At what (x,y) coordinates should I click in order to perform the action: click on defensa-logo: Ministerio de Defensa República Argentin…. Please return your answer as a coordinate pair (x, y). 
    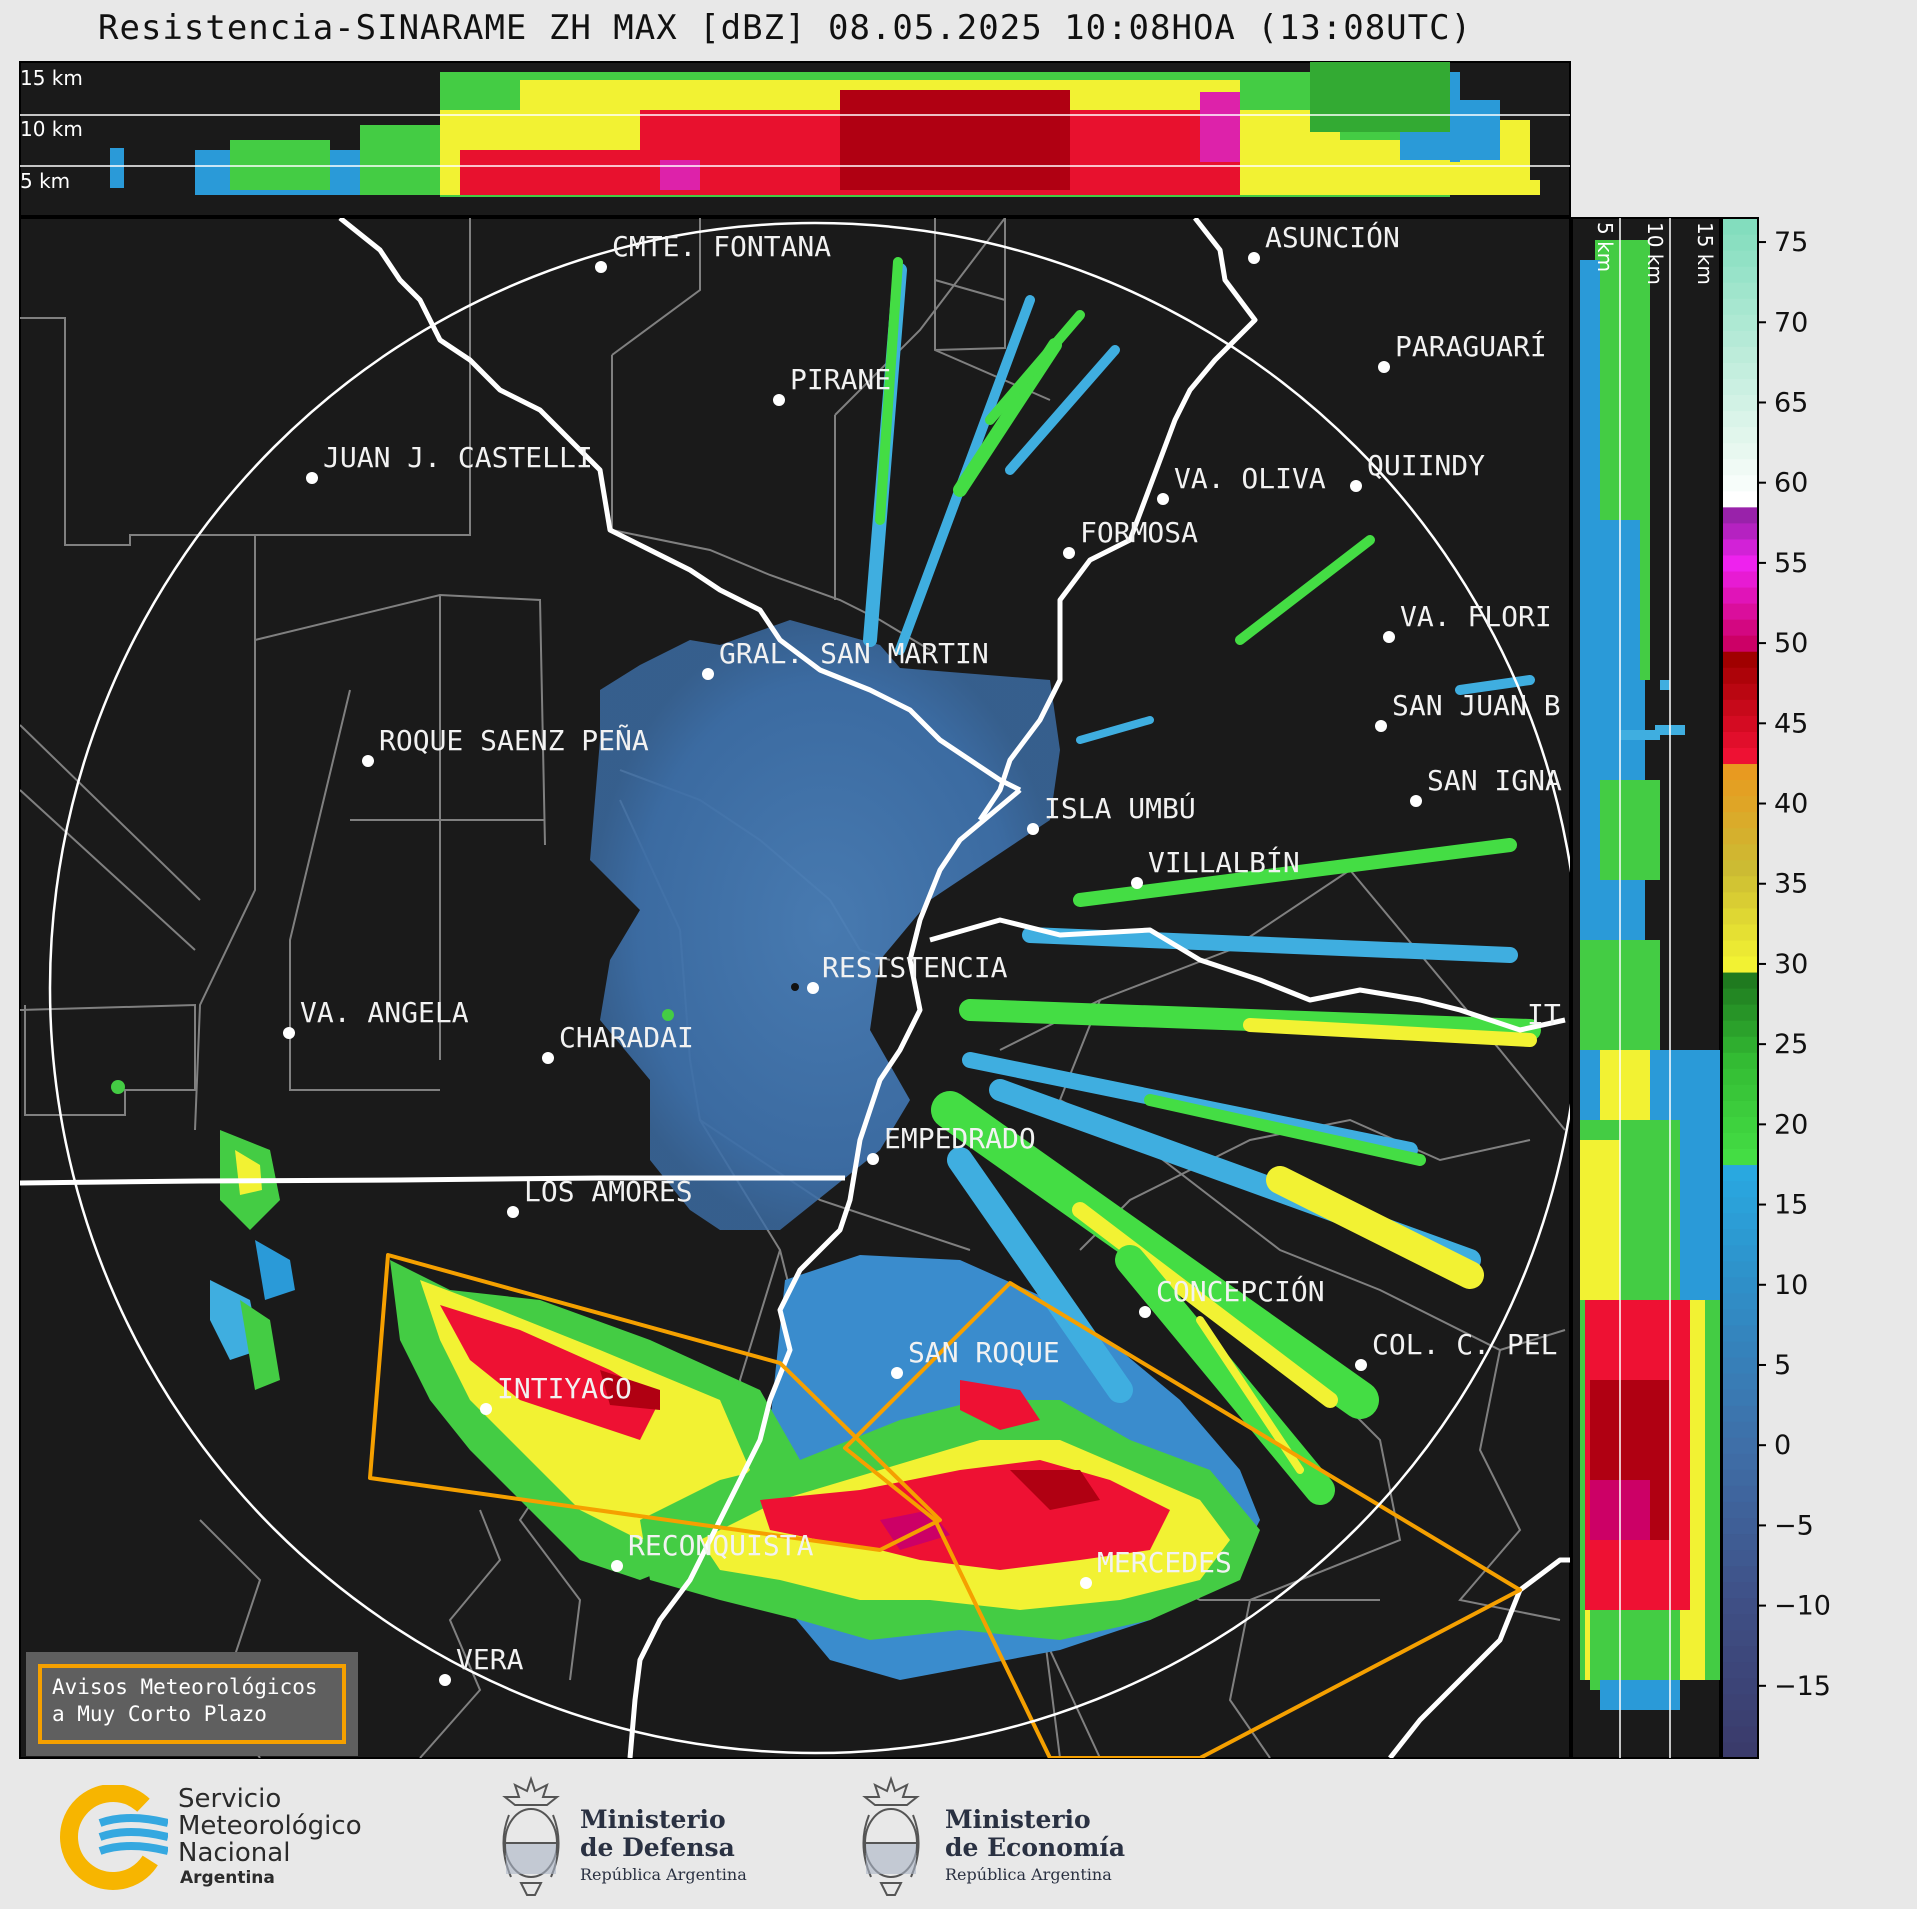
    Looking at the image, I should click on (635, 1837).